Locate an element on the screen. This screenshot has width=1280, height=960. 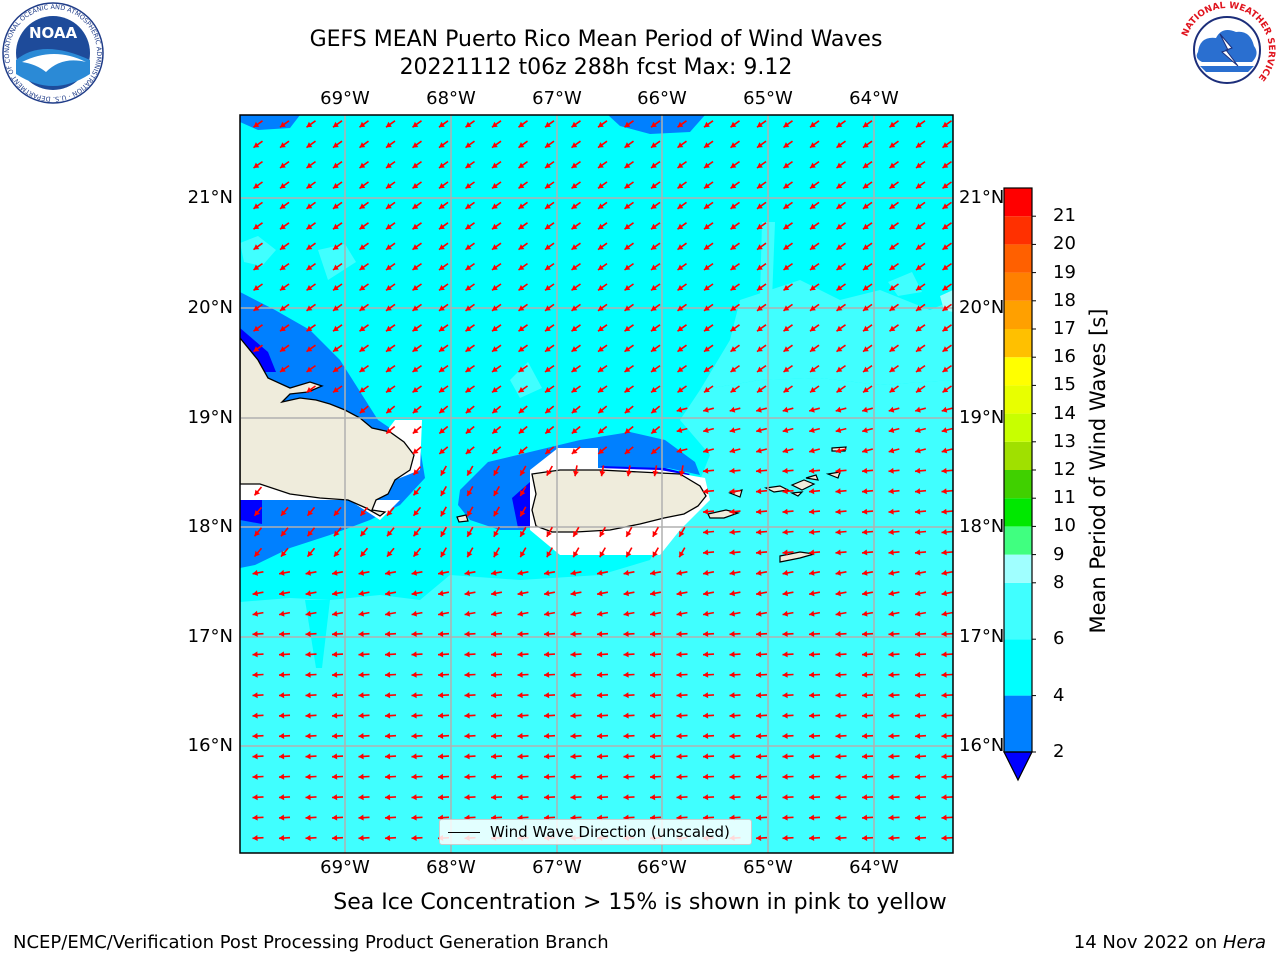
sea-period-2-4-north-zone is located at coordinates (656, 124).